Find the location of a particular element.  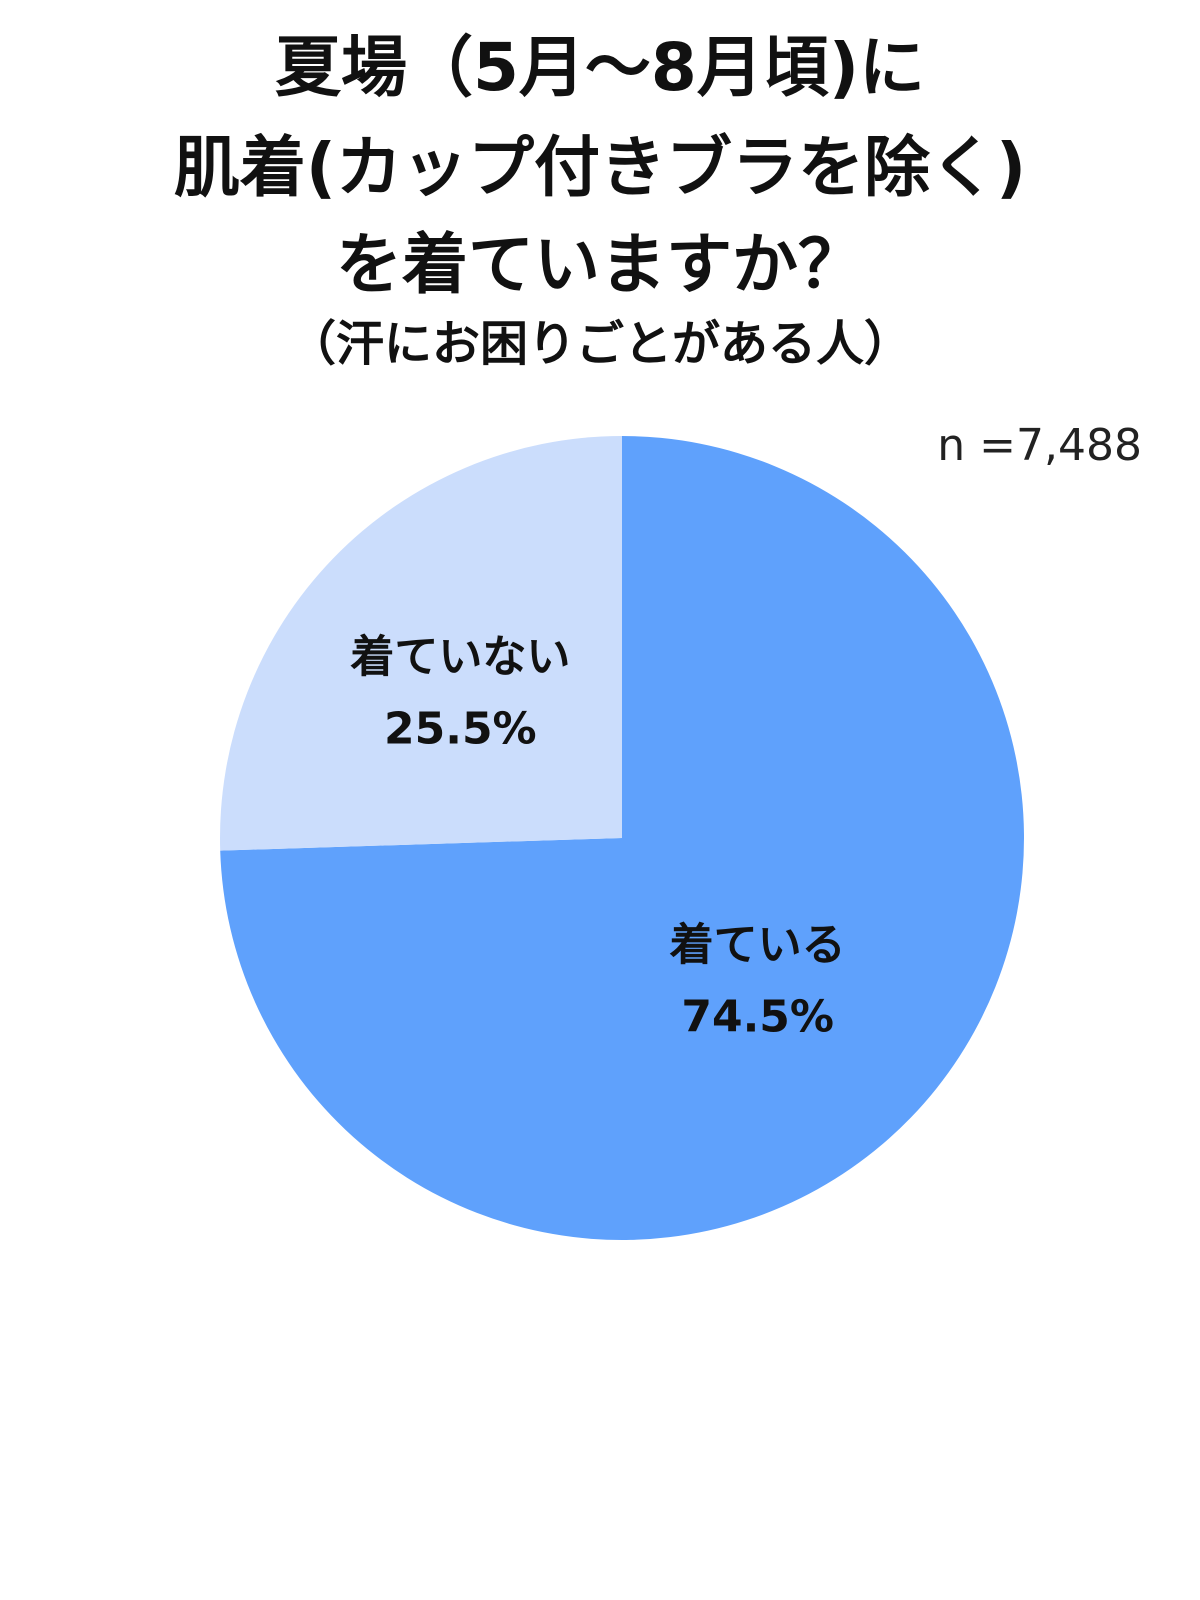

slice-value-label-2: 25.5% is located at coordinates (460, 728).